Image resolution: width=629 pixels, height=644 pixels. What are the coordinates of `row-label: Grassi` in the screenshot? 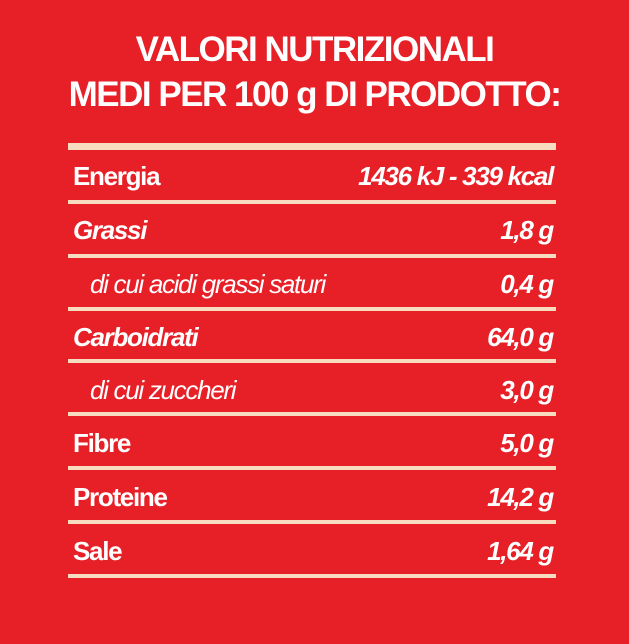 It's located at (110, 230).